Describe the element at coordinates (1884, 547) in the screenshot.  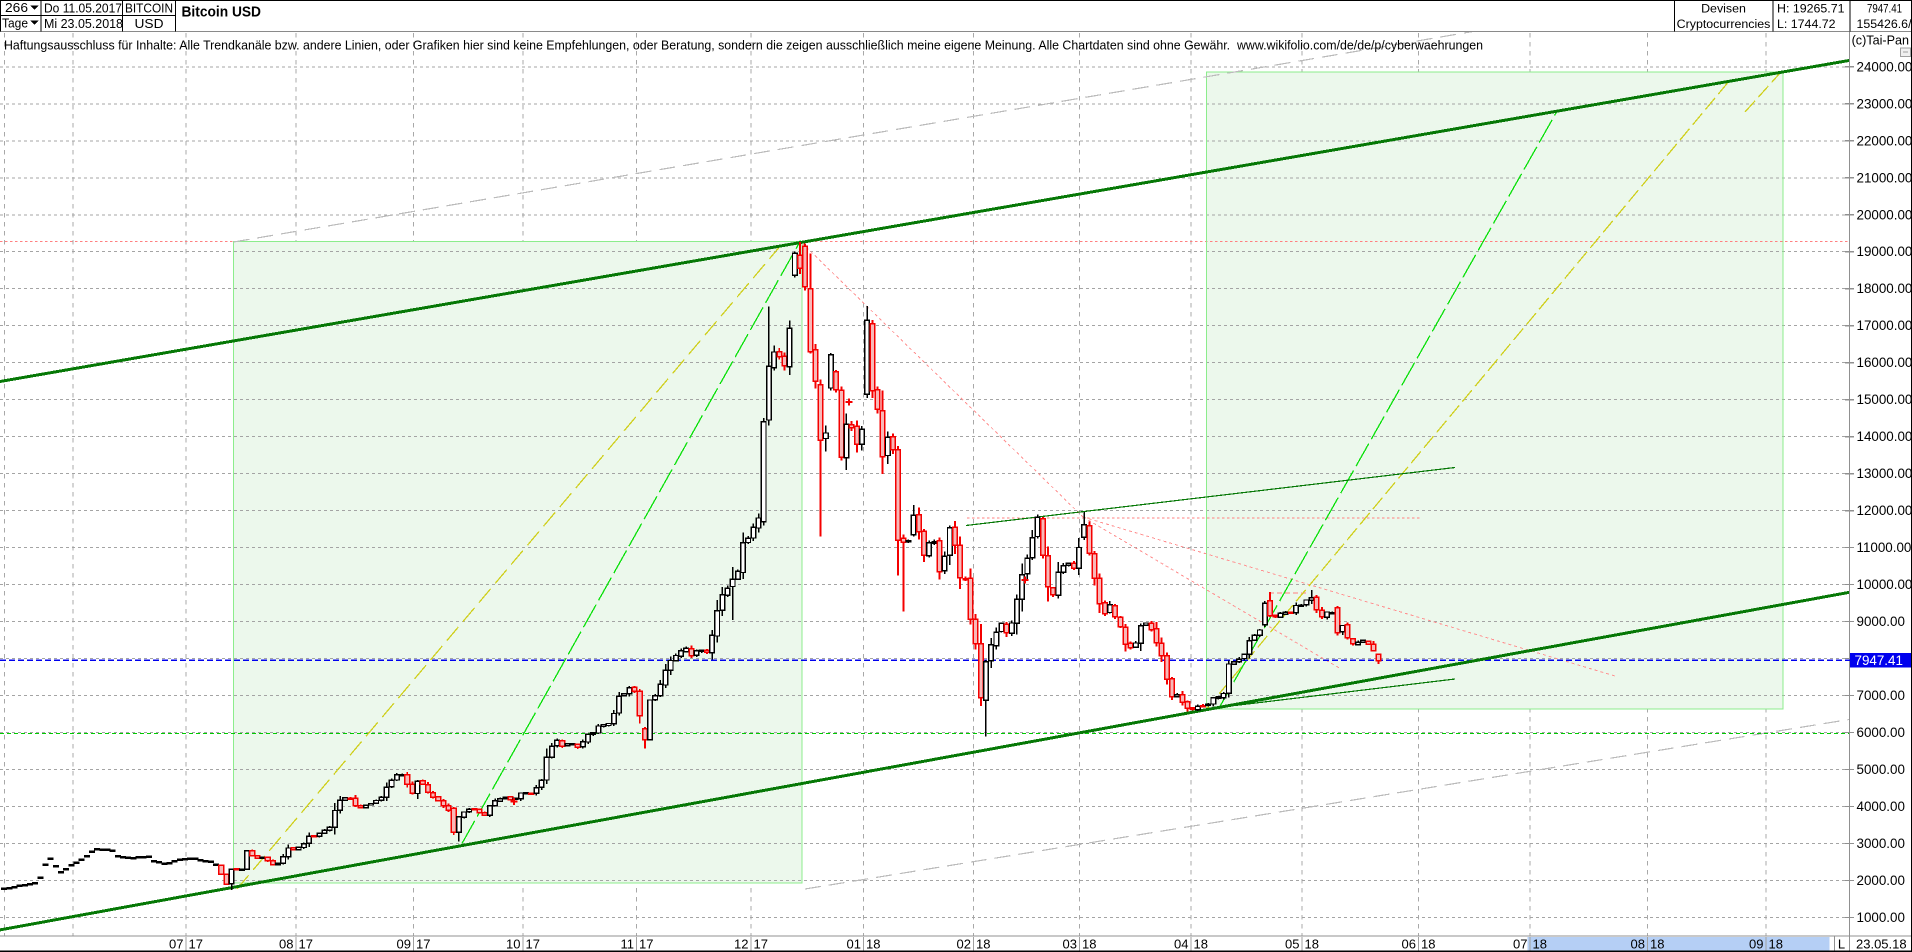
I see `svg-text: 11000.00` at that location.